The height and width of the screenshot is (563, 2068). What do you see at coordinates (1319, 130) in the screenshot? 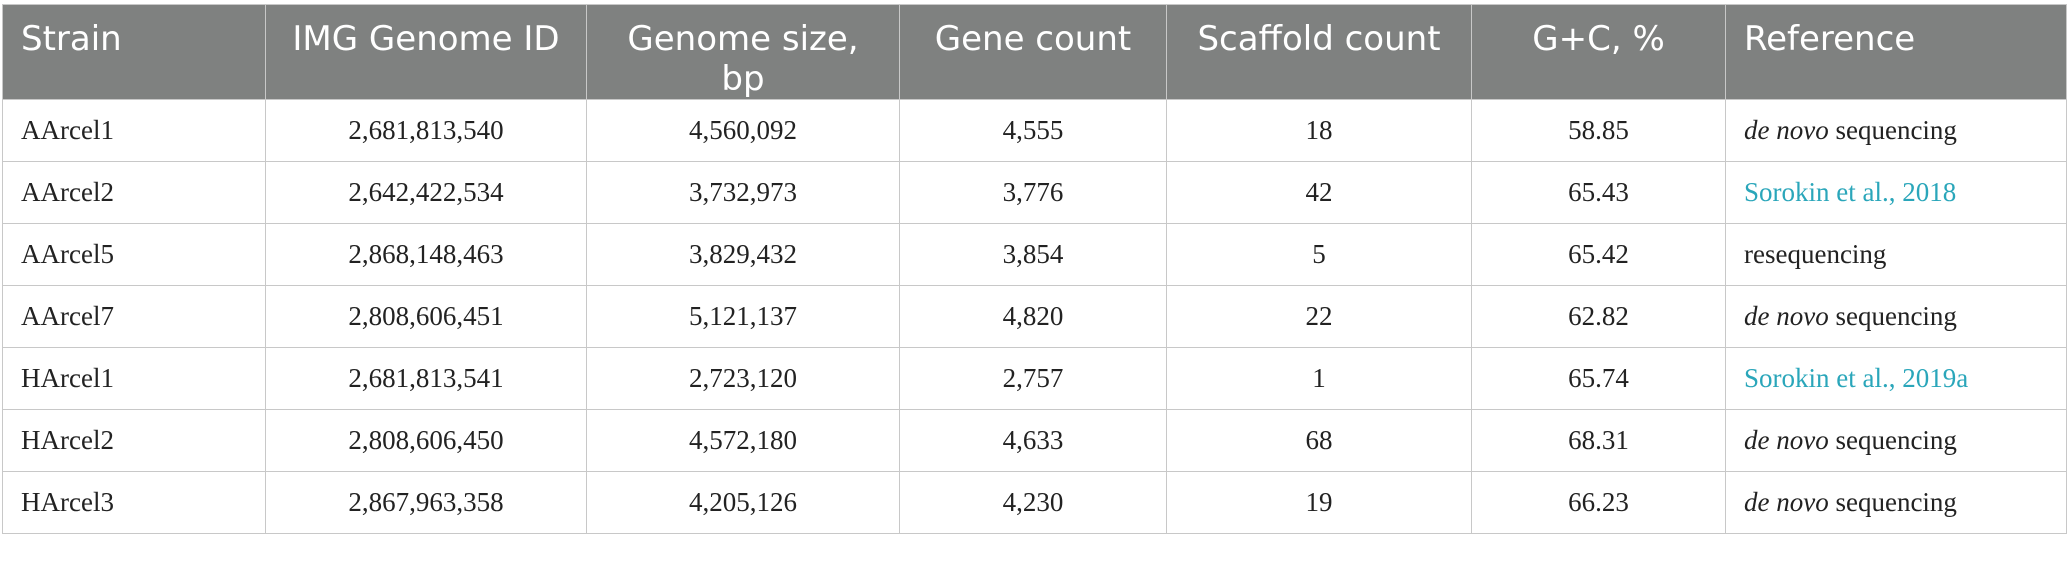
I see `cell-scaffold-count: 18` at bounding box center [1319, 130].